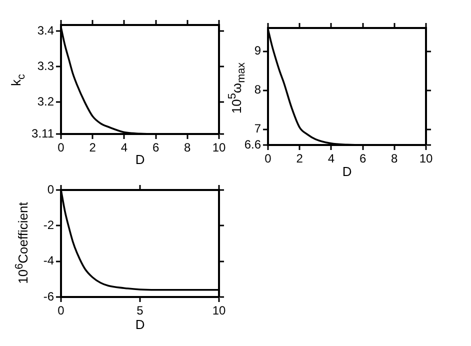  What do you see at coordinates (43, 133) in the screenshot?
I see `y-tick-label: 3.11` at bounding box center [43, 133].